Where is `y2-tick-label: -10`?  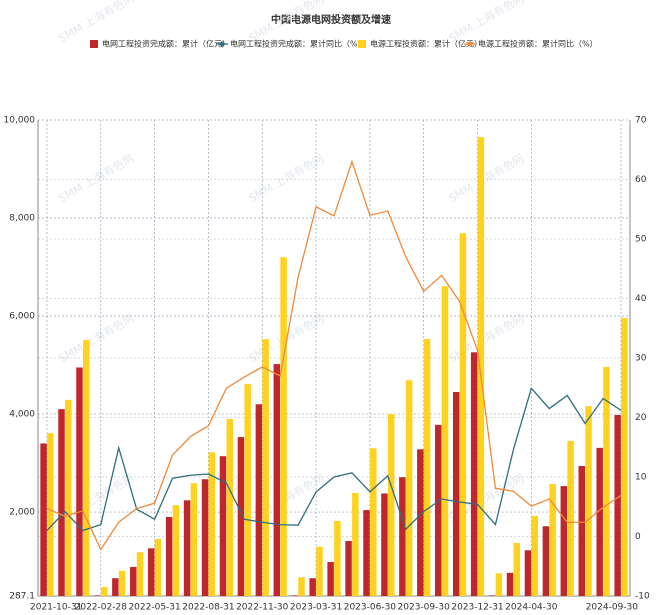
y2-tick-label: -10 is located at coordinates (642, 597).